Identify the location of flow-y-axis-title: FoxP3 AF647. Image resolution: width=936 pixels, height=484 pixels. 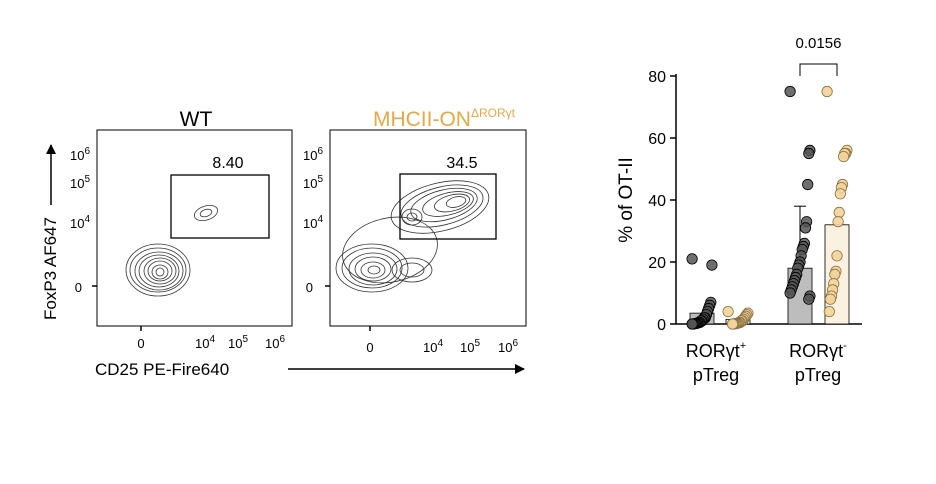
(50, 232).